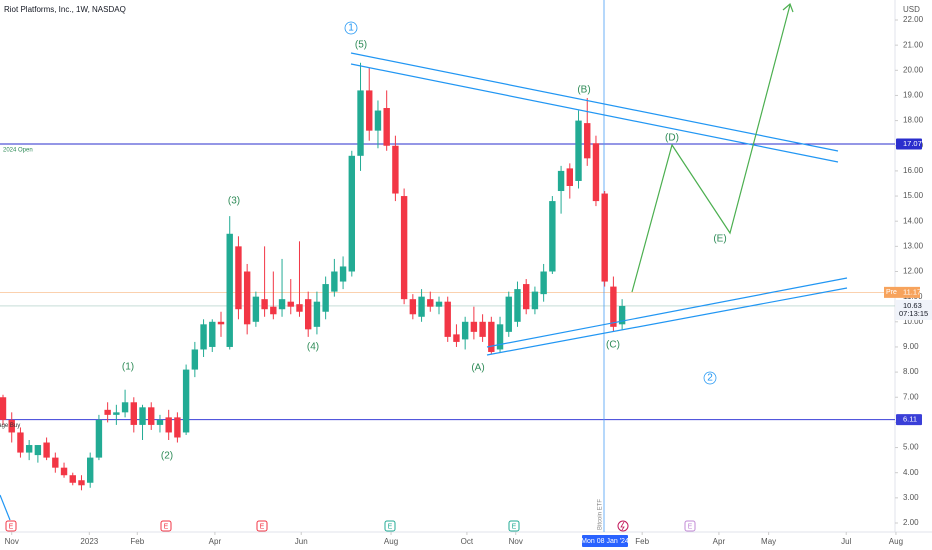 The image size is (932, 550). Describe the element at coordinates (913, 271) in the screenshot. I see `y-tick-label: 12.00` at that location.